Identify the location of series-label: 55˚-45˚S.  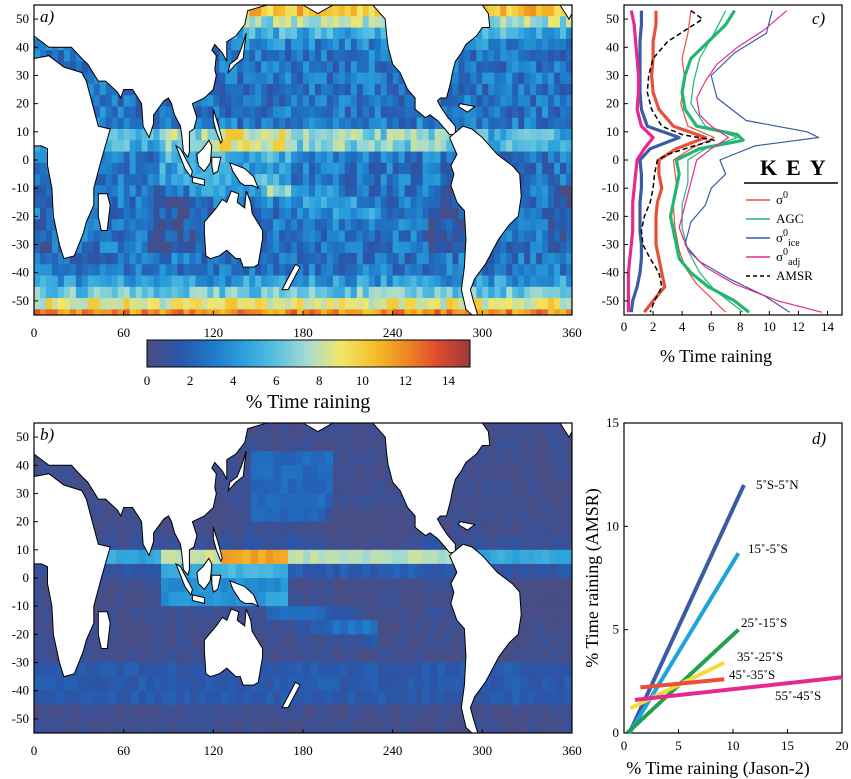
(798, 695).